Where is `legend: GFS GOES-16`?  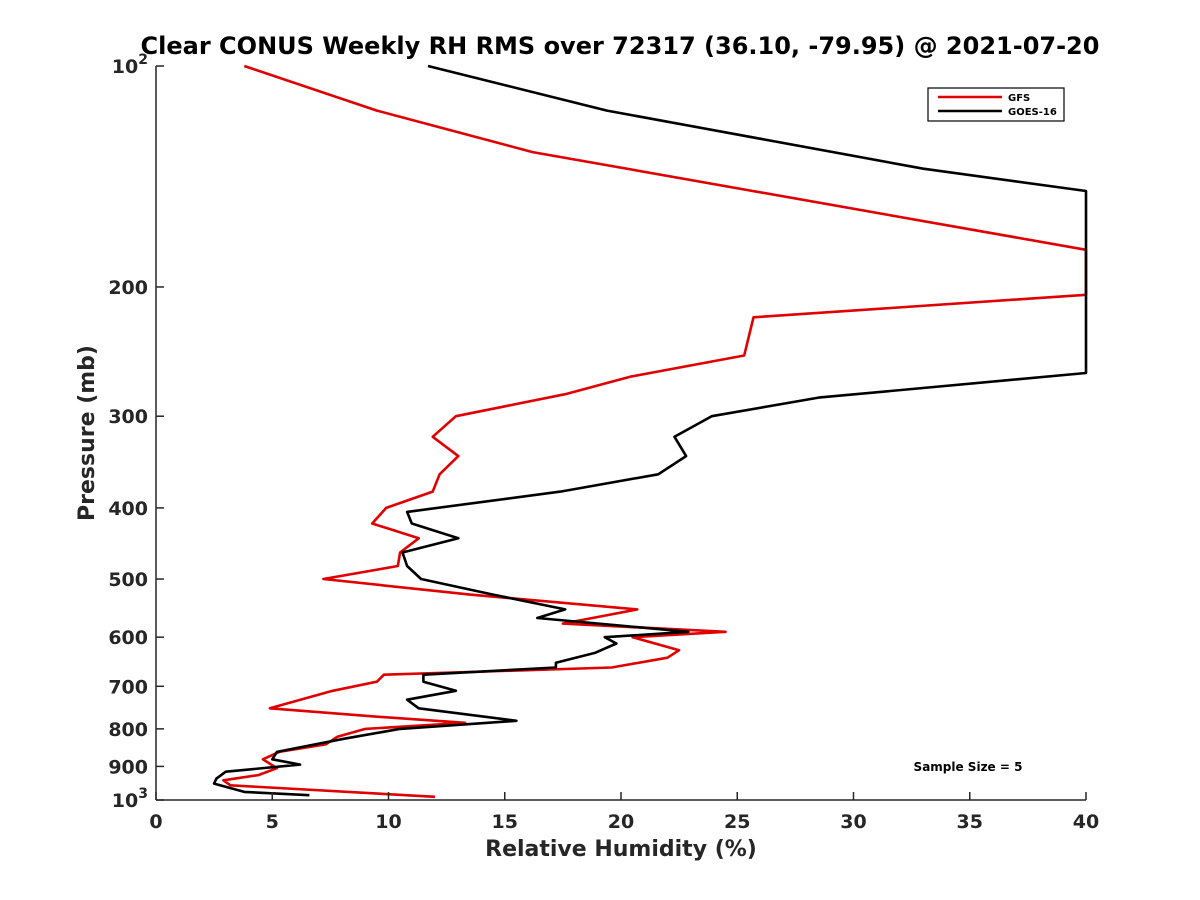
legend: GFS GOES-16 is located at coordinates (996, 104).